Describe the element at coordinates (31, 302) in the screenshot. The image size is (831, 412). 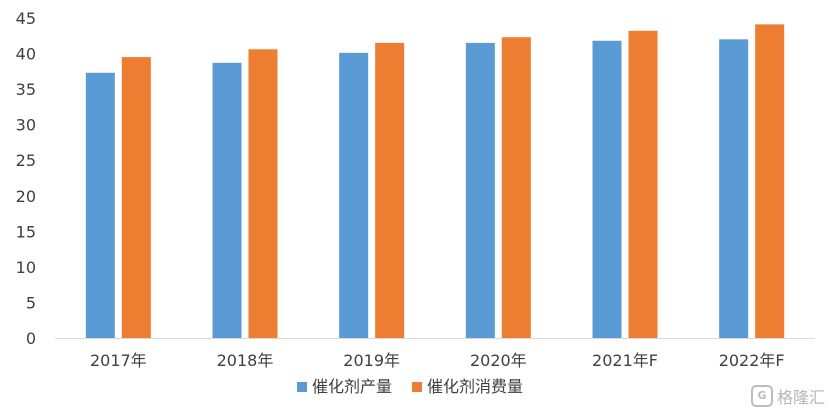
I see `y-tick-label: 5` at that location.